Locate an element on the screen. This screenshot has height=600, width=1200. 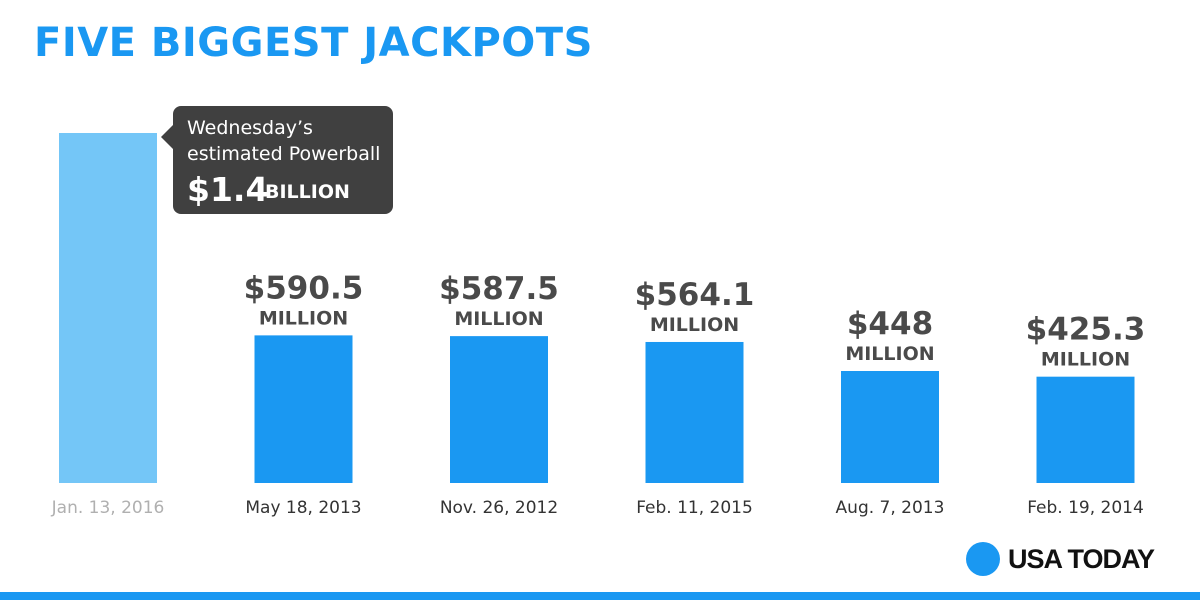
callout-amount: $1.4 is located at coordinates (228, 189).